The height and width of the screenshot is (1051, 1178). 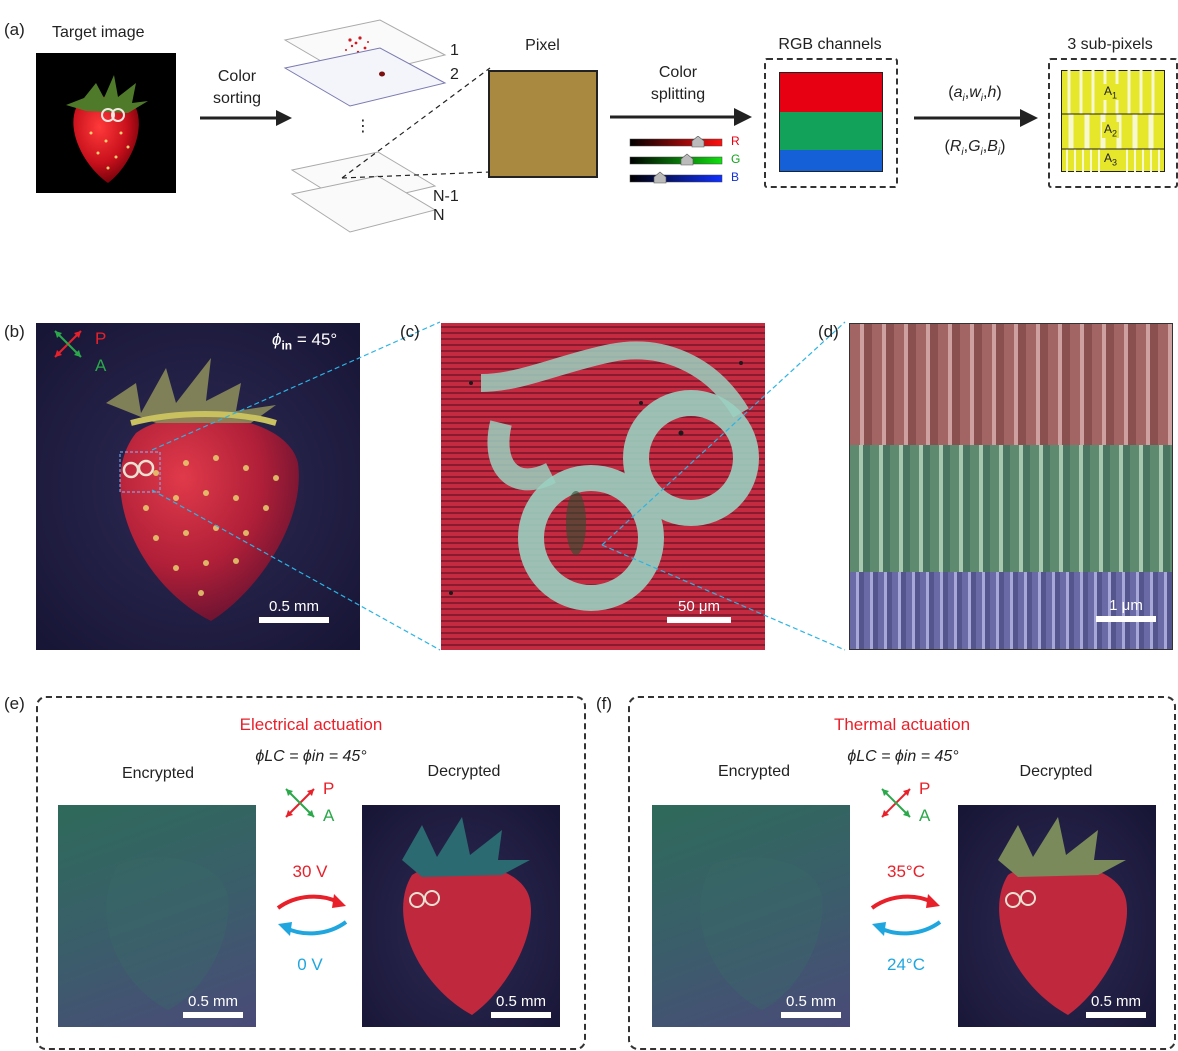 I want to click on scale-bar-f-left: 0.5 mm, so click(x=811, y=1005).